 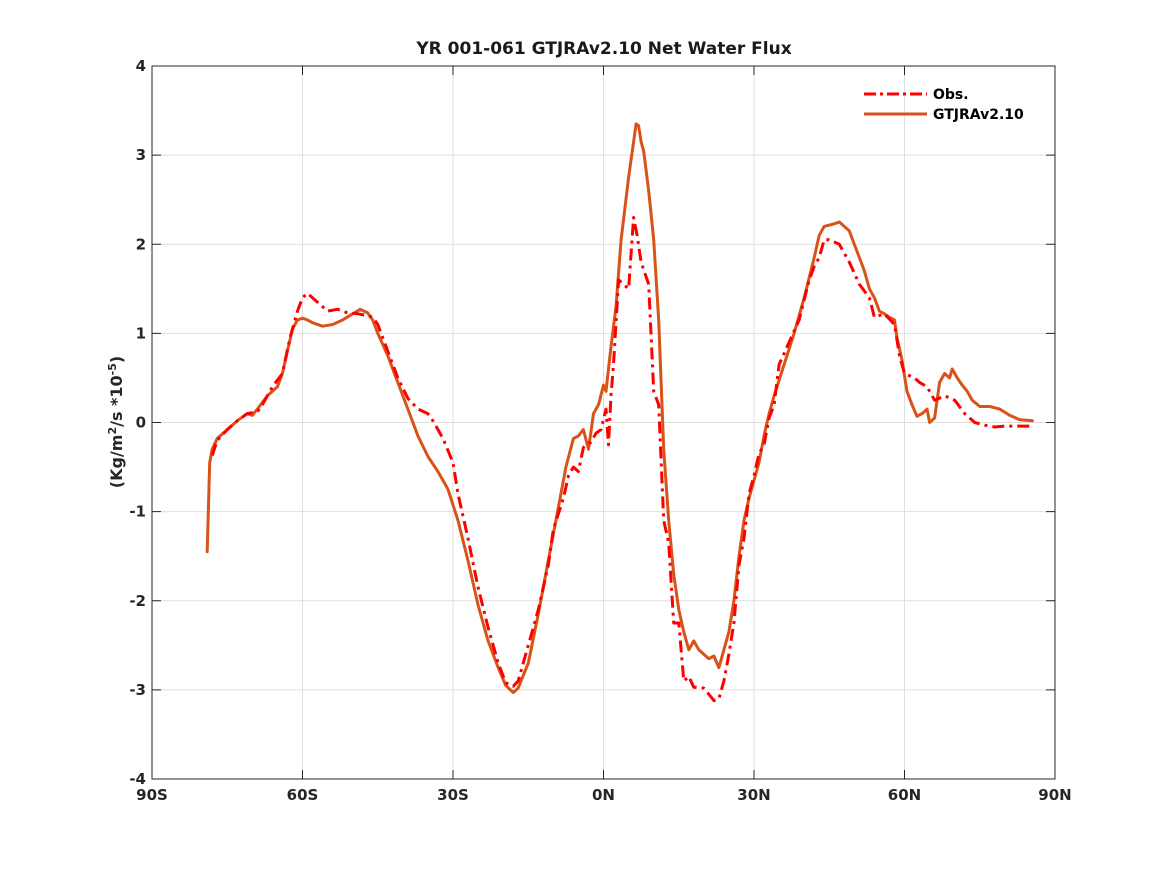 I want to click on x-tick-label: 90N, so click(x=1054, y=795).